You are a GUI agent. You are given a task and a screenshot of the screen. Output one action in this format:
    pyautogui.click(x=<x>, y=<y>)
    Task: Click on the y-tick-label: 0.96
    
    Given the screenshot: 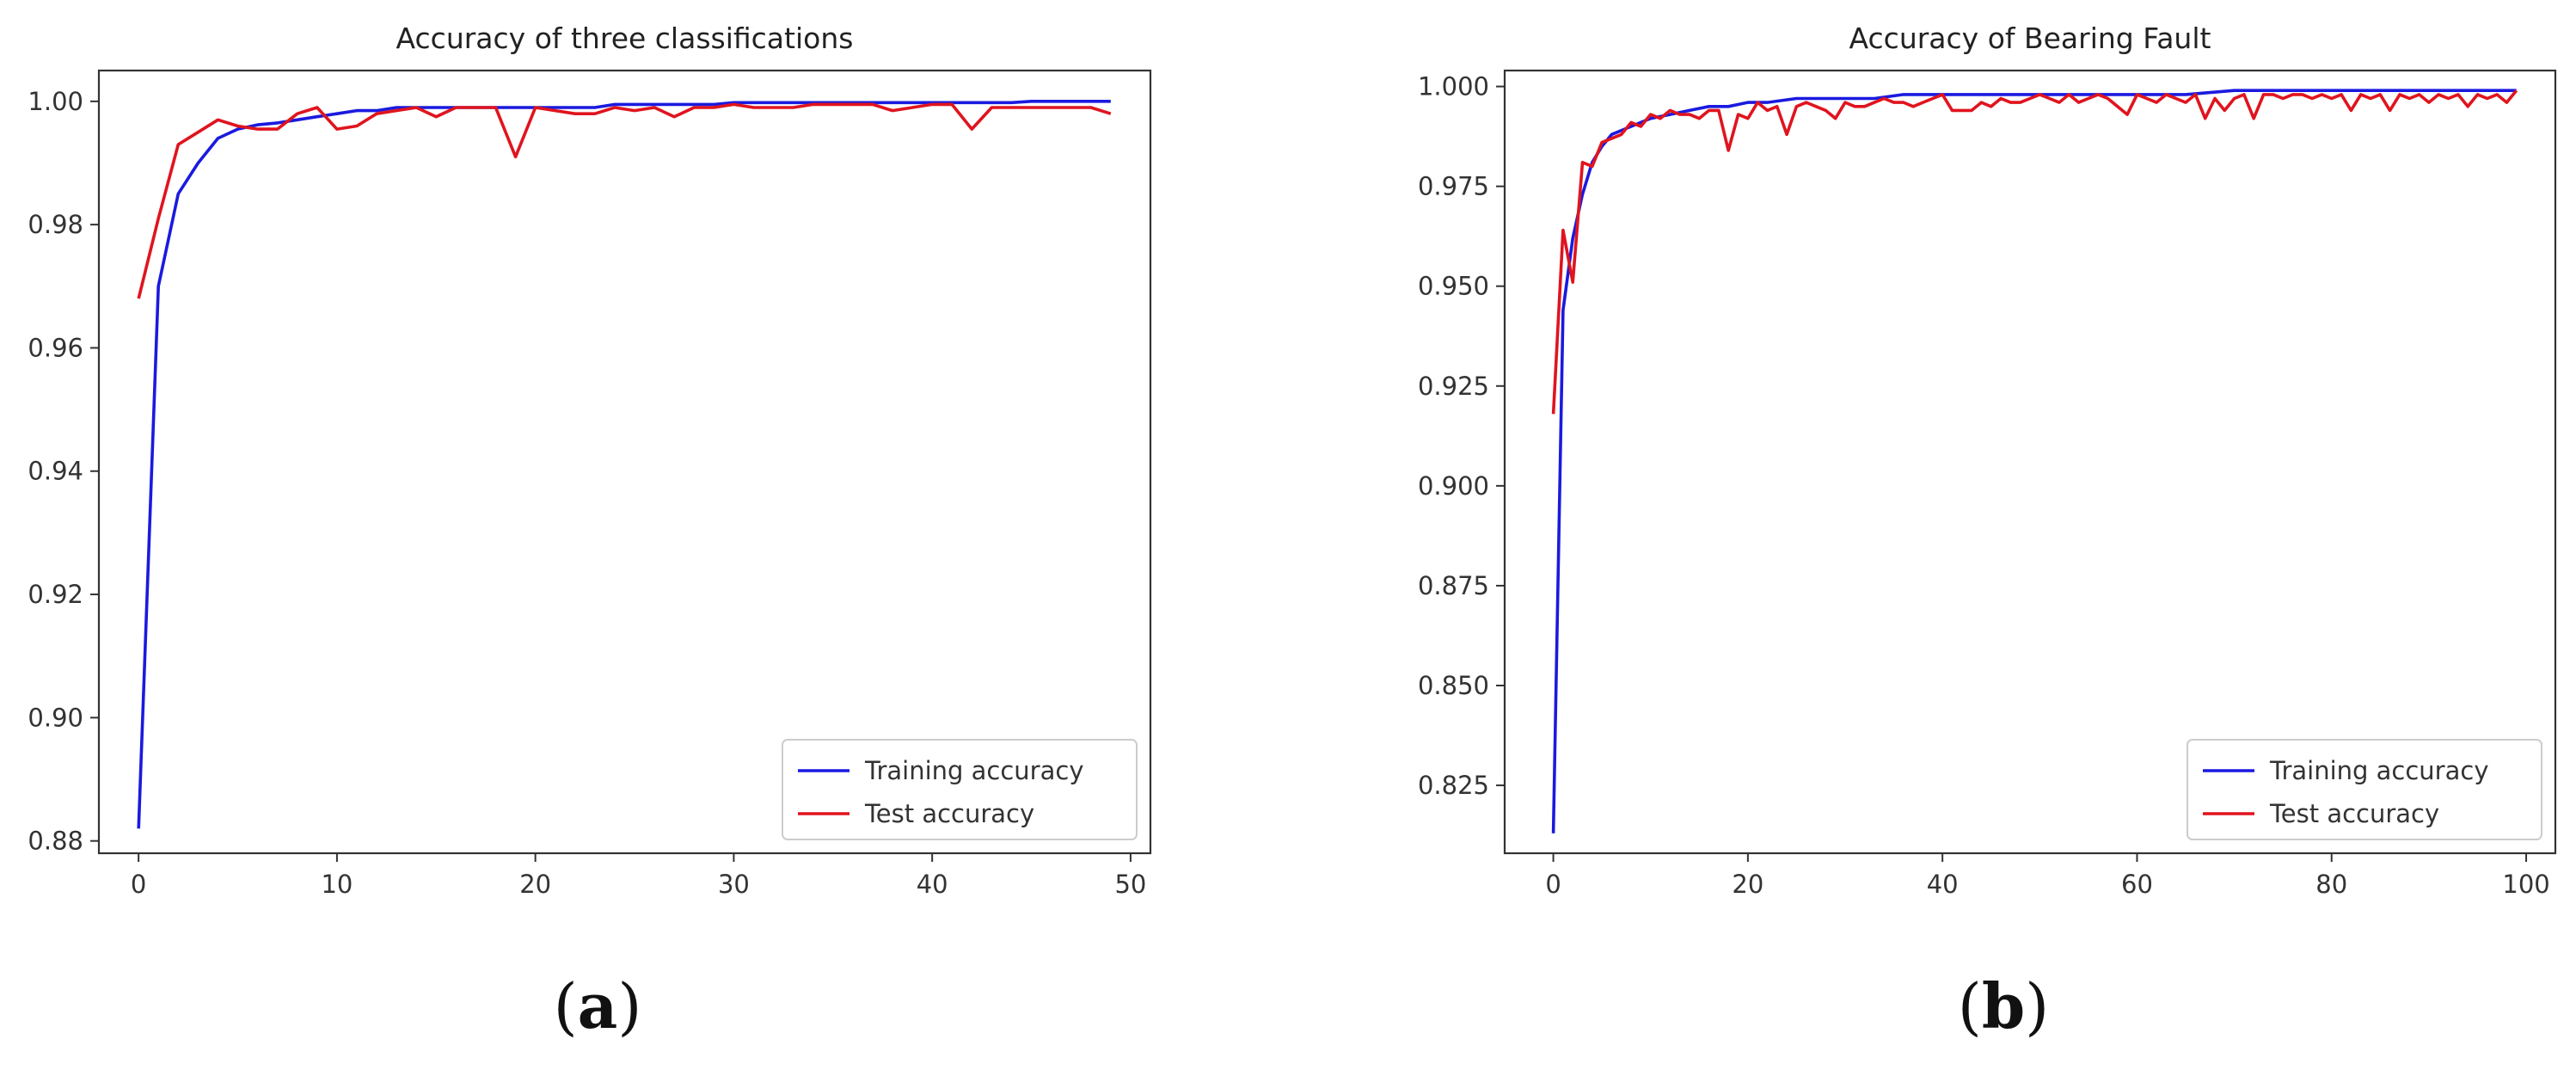 What is the action you would take?
    pyautogui.click(x=55, y=347)
    